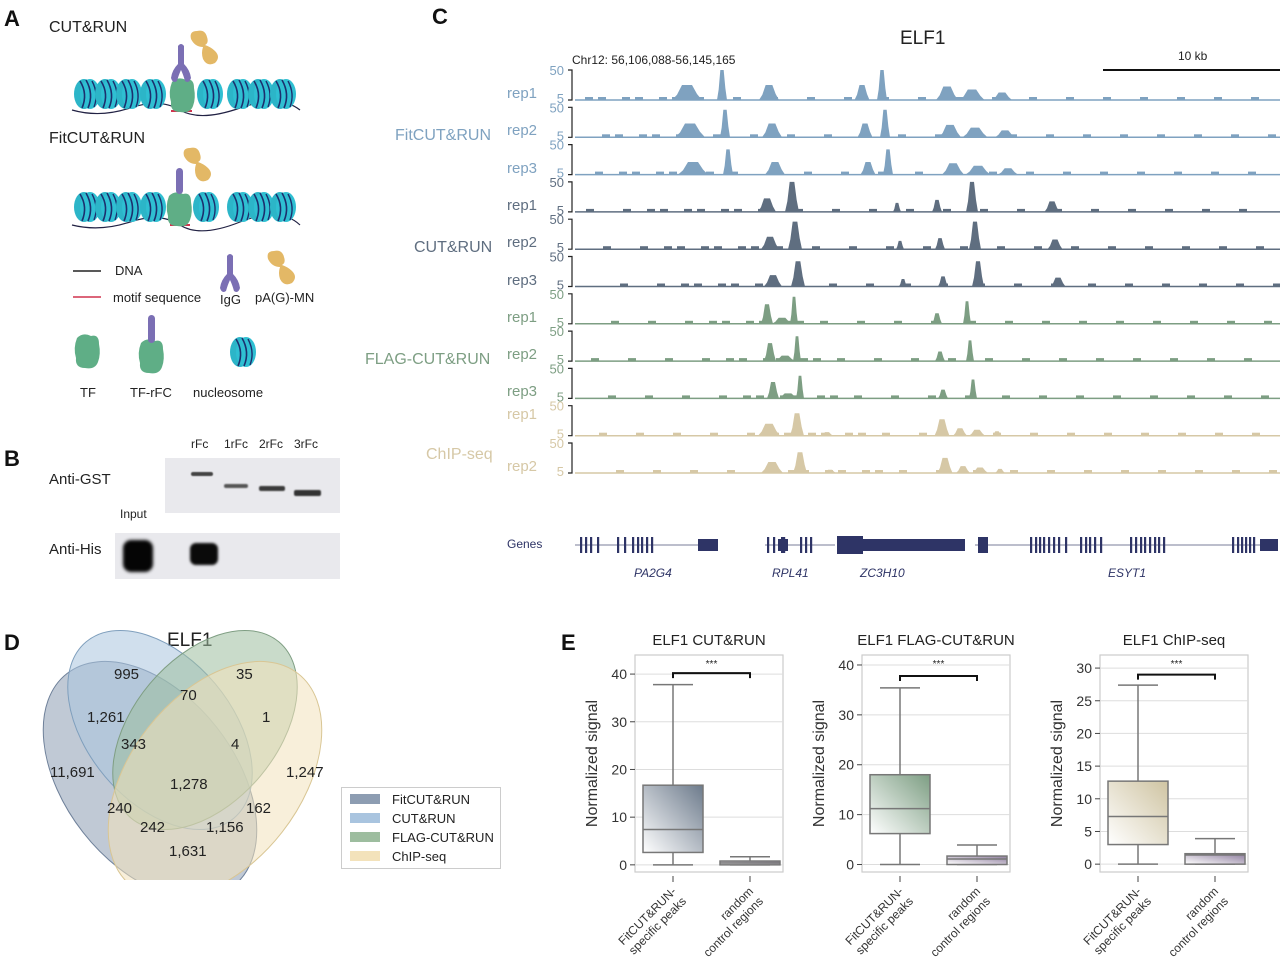  I want to click on venn-region-count: 4, so click(235, 744).